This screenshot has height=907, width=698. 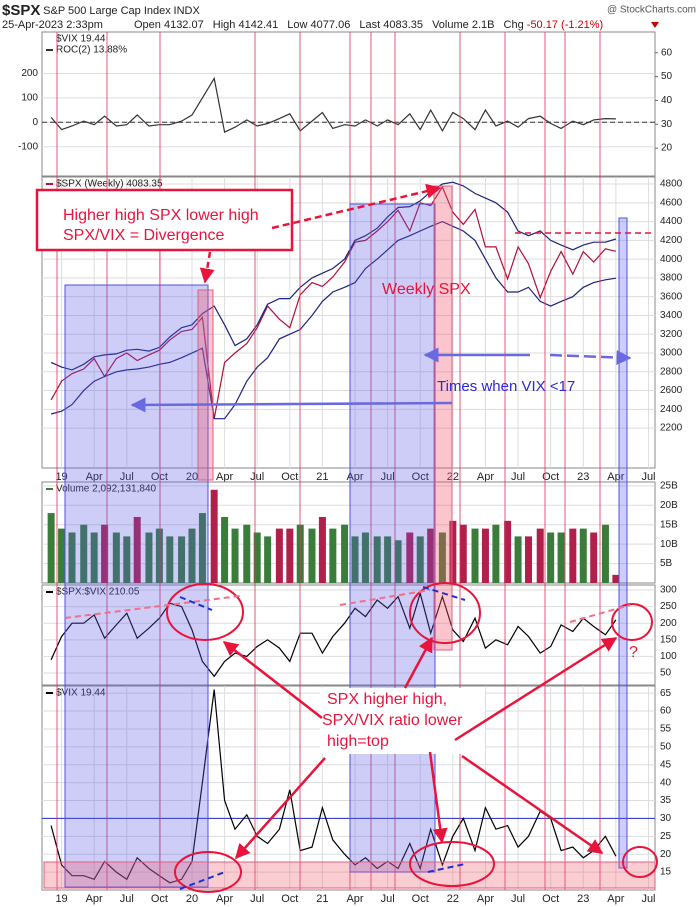 What do you see at coordinates (565, 25) in the screenshot?
I see `quote-value: -50.17 (-1.21%)` at bounding box center [565, 25].